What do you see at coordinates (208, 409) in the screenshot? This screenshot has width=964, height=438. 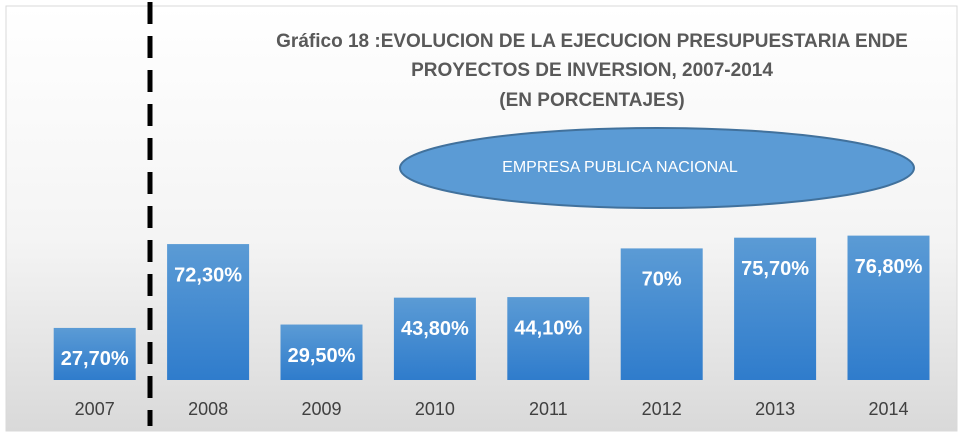 I see `x-tick-label: 2008` at bounding box center [208, 409].